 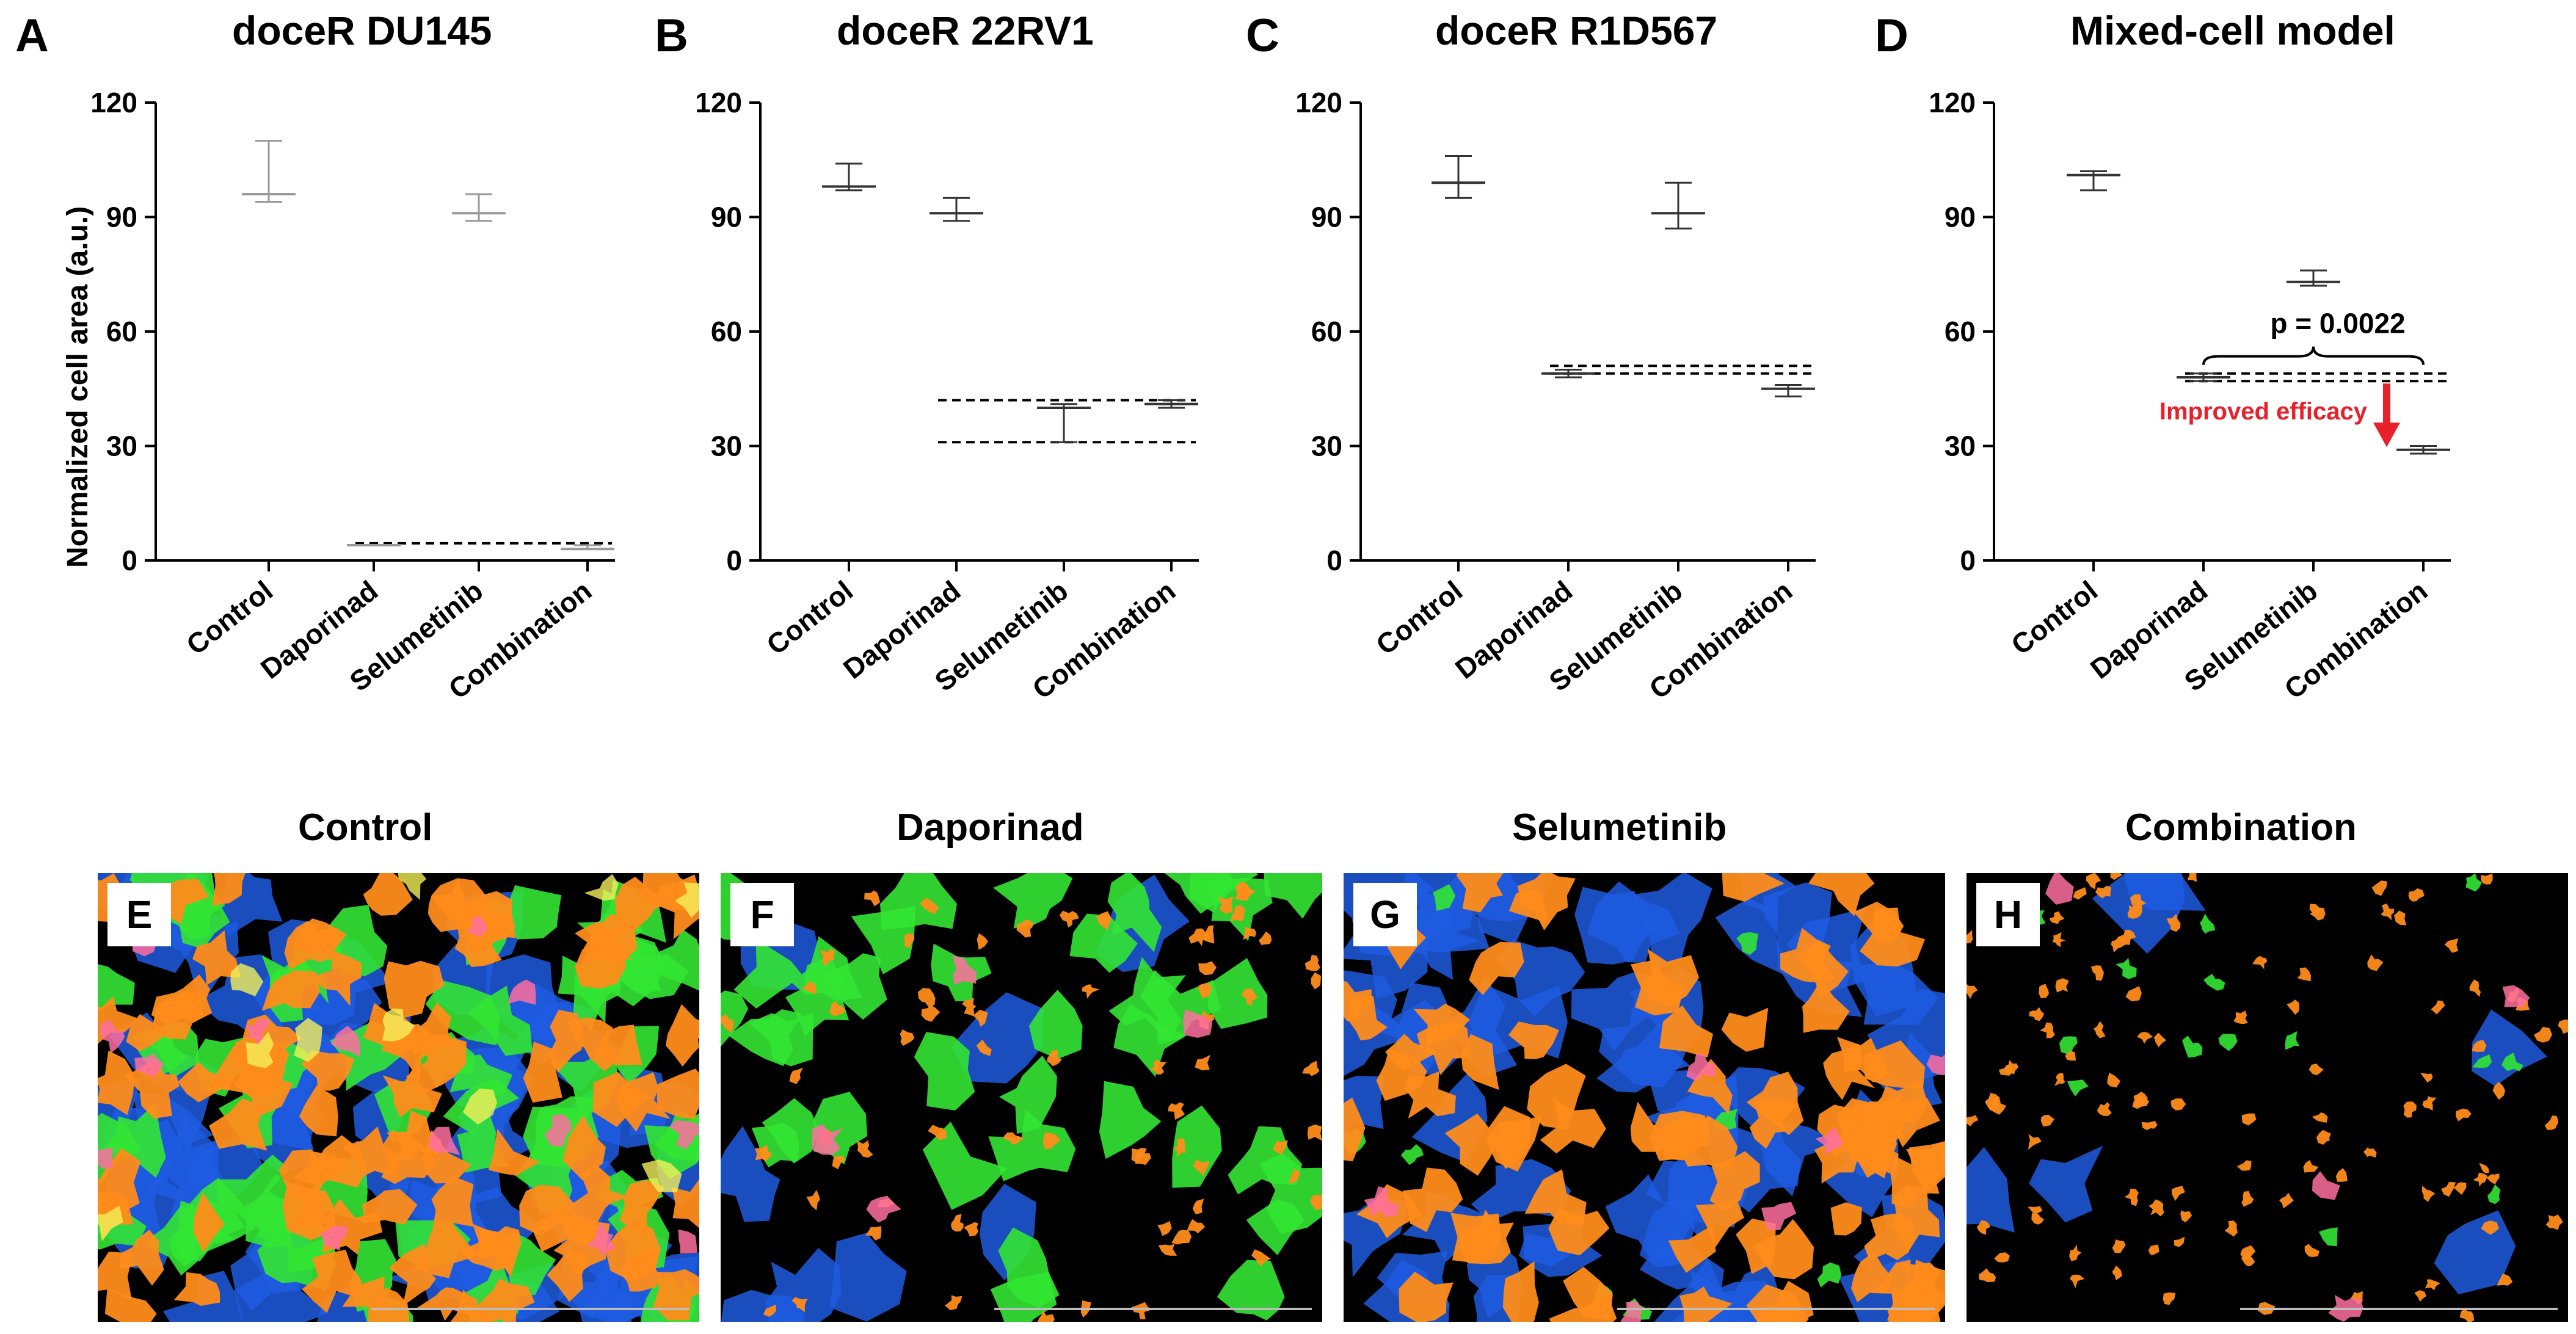 I want to click on chart-title-b: doceR 22RV1, so click(x=966, y=31).